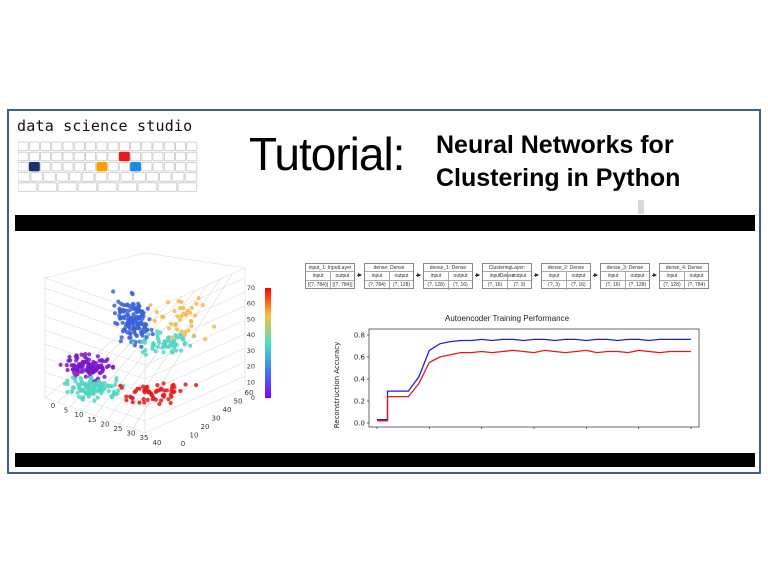 Image resolution: width=768 pixels, height=565 pixels. I want to click on keyboard-logo-icon, so click(108, 166).